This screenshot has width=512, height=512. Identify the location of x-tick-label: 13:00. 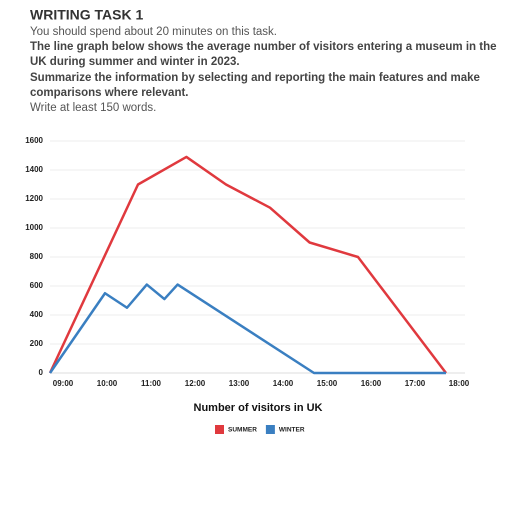
(239, 383).